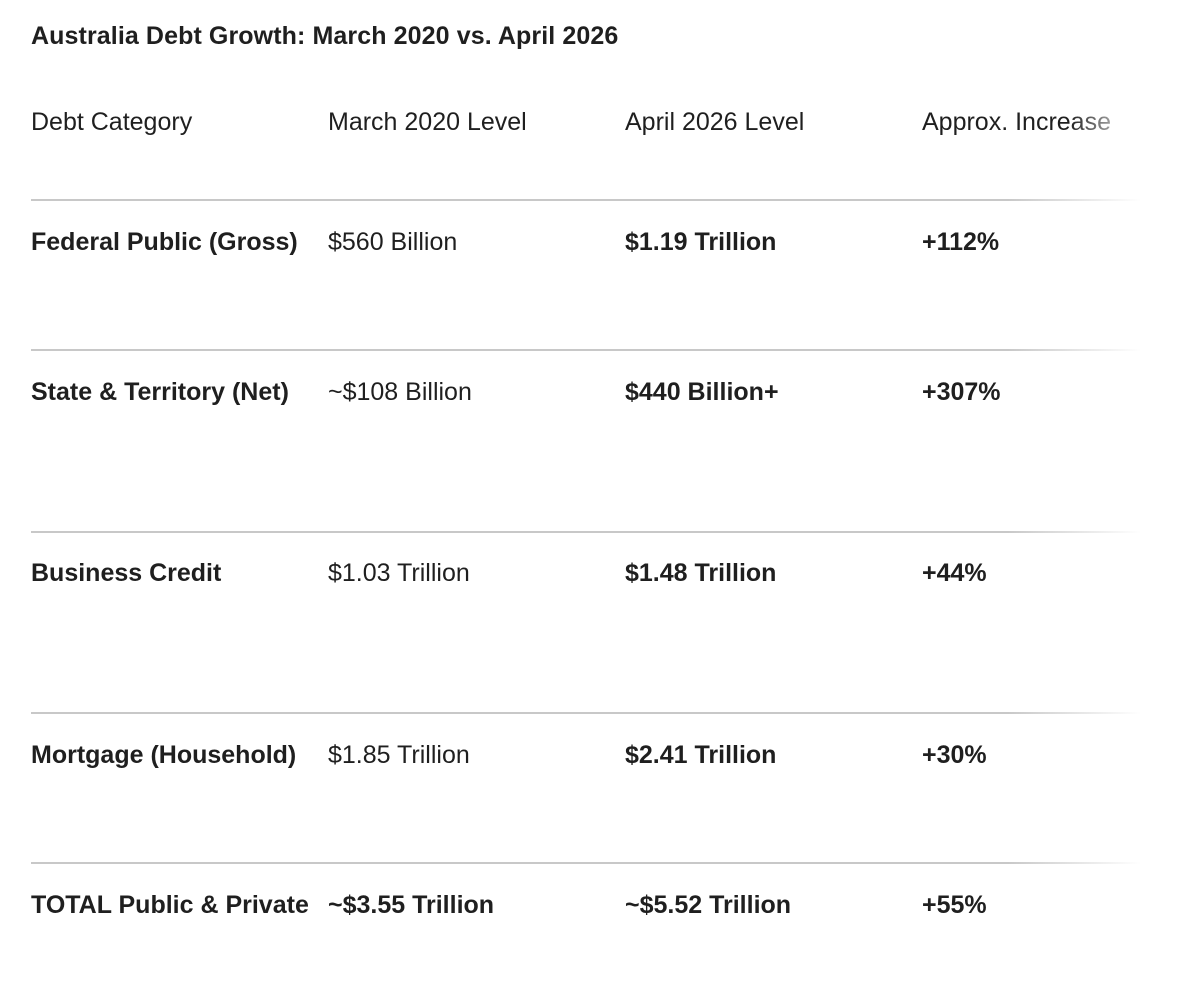 The image size is (1200, 1007). What do you see at coordinates (954, 573) in the screenshot?
I see `cell-increase: +44%` at bounding box center [954, 573].